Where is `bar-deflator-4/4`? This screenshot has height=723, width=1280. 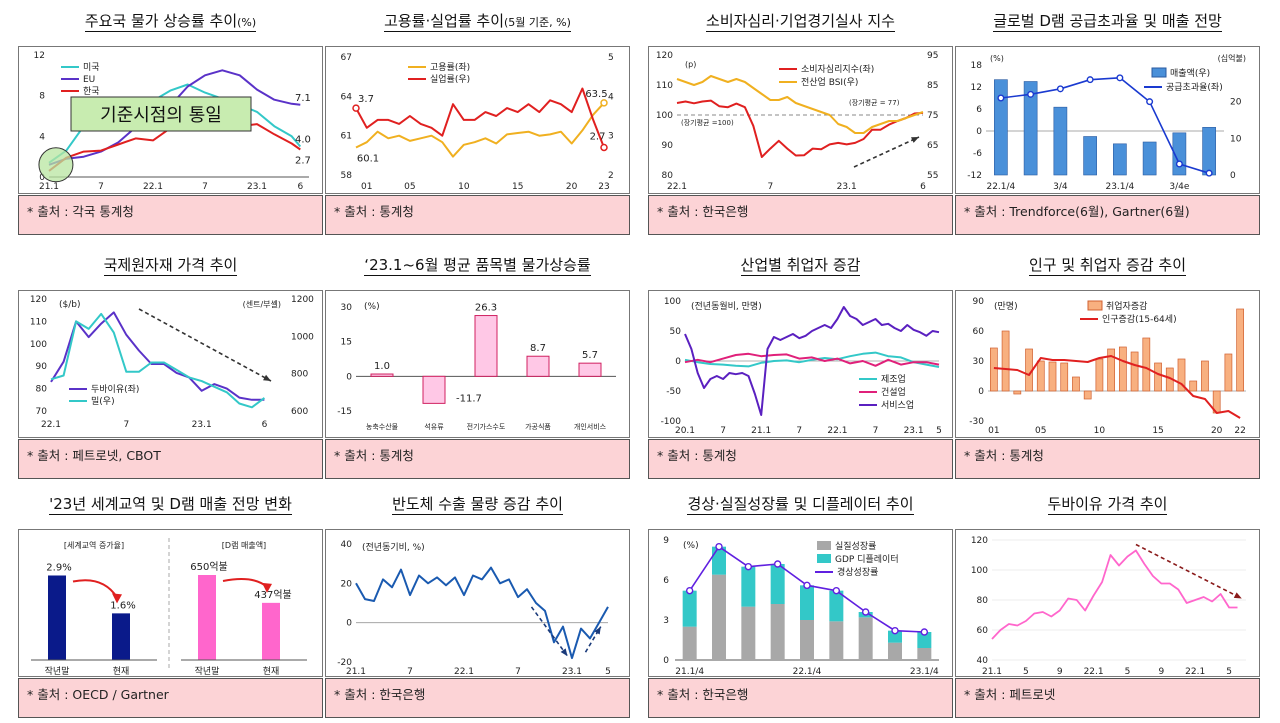
bar-deflator-4/4 is located at coordinates (777, 584).